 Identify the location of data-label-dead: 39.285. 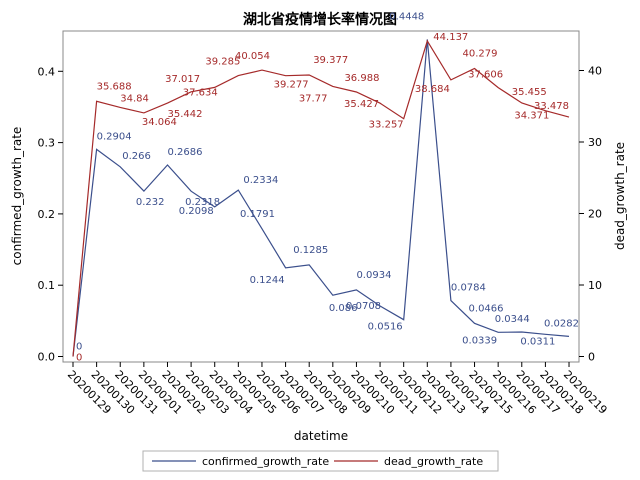
(222, 62).